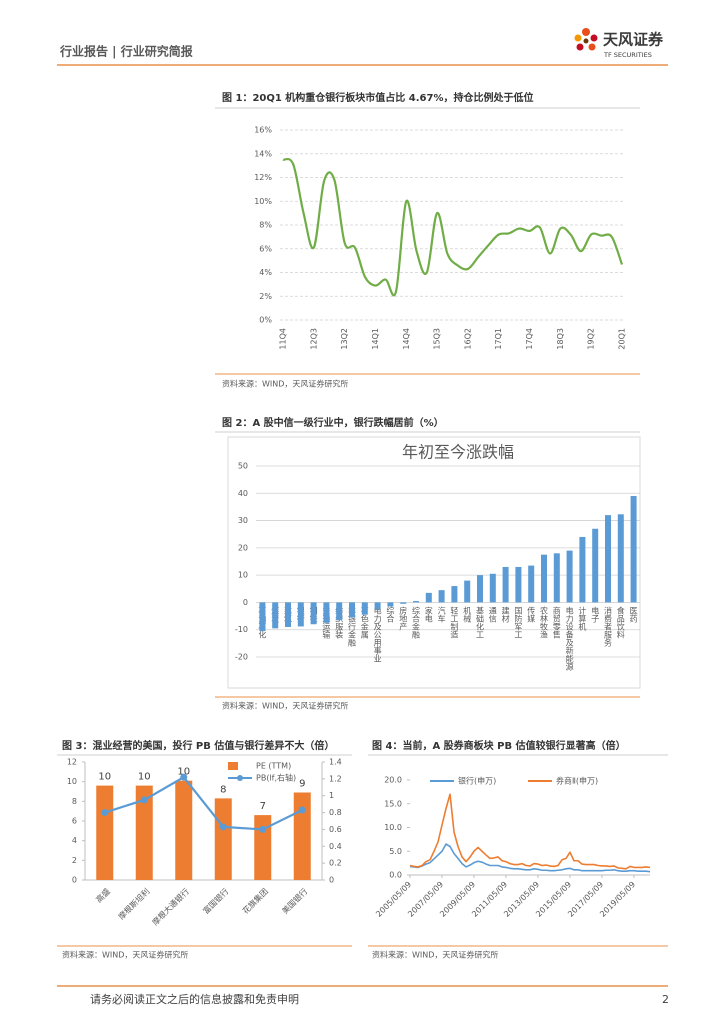 This screenshot has width=724, height=1024. I want to click on legend-label: 银行(申万), so click(477, 781).